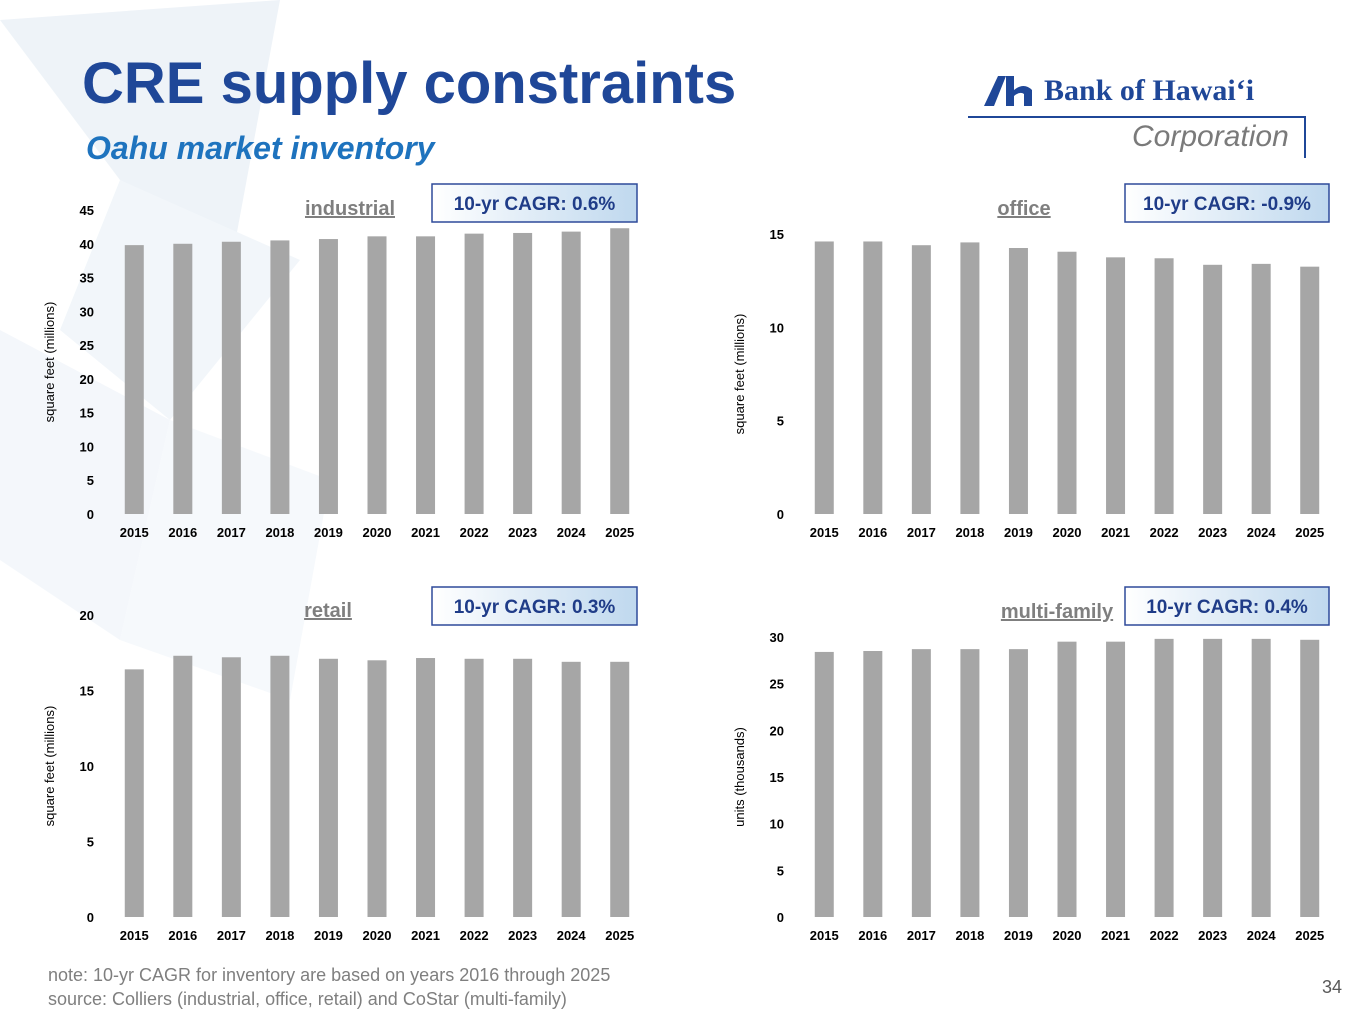 The width and height of the screenshot is (1365, 1024). What do you see at coordinates (1210, 136) in the screenshot?
I see `bank-logo-corporation: Corporation` at bounding box center [1210, 136].